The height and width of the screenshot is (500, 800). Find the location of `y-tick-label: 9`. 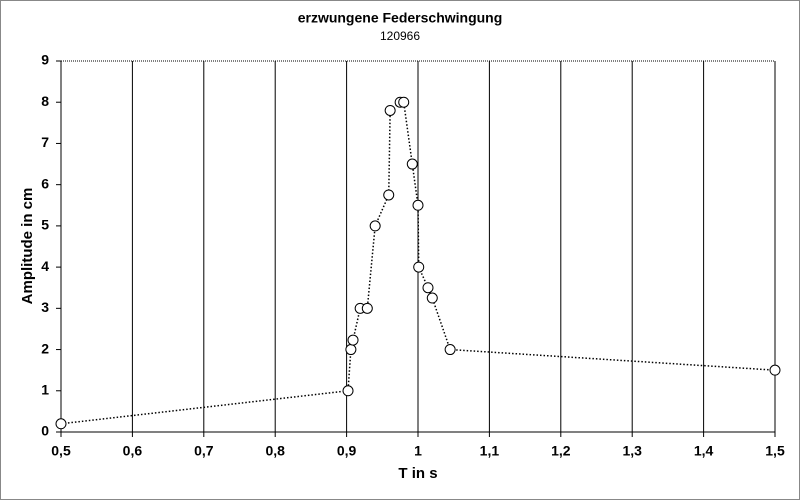

y-tick-label: 9 is located at coordinates (45, 60).